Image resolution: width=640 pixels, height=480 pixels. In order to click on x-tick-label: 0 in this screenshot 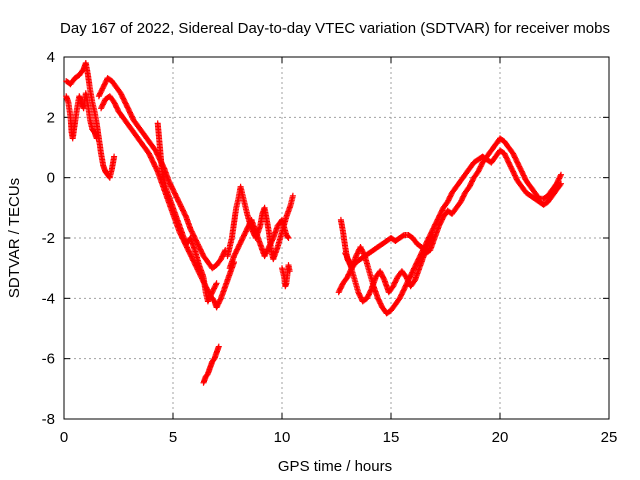, I will do `click(64, 437)`.